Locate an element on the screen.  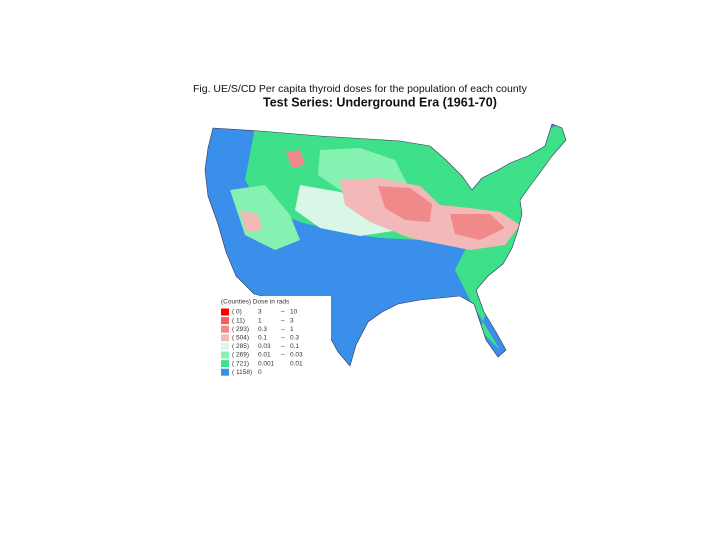
legend-low: 3 is located at coordinates (260, 312).